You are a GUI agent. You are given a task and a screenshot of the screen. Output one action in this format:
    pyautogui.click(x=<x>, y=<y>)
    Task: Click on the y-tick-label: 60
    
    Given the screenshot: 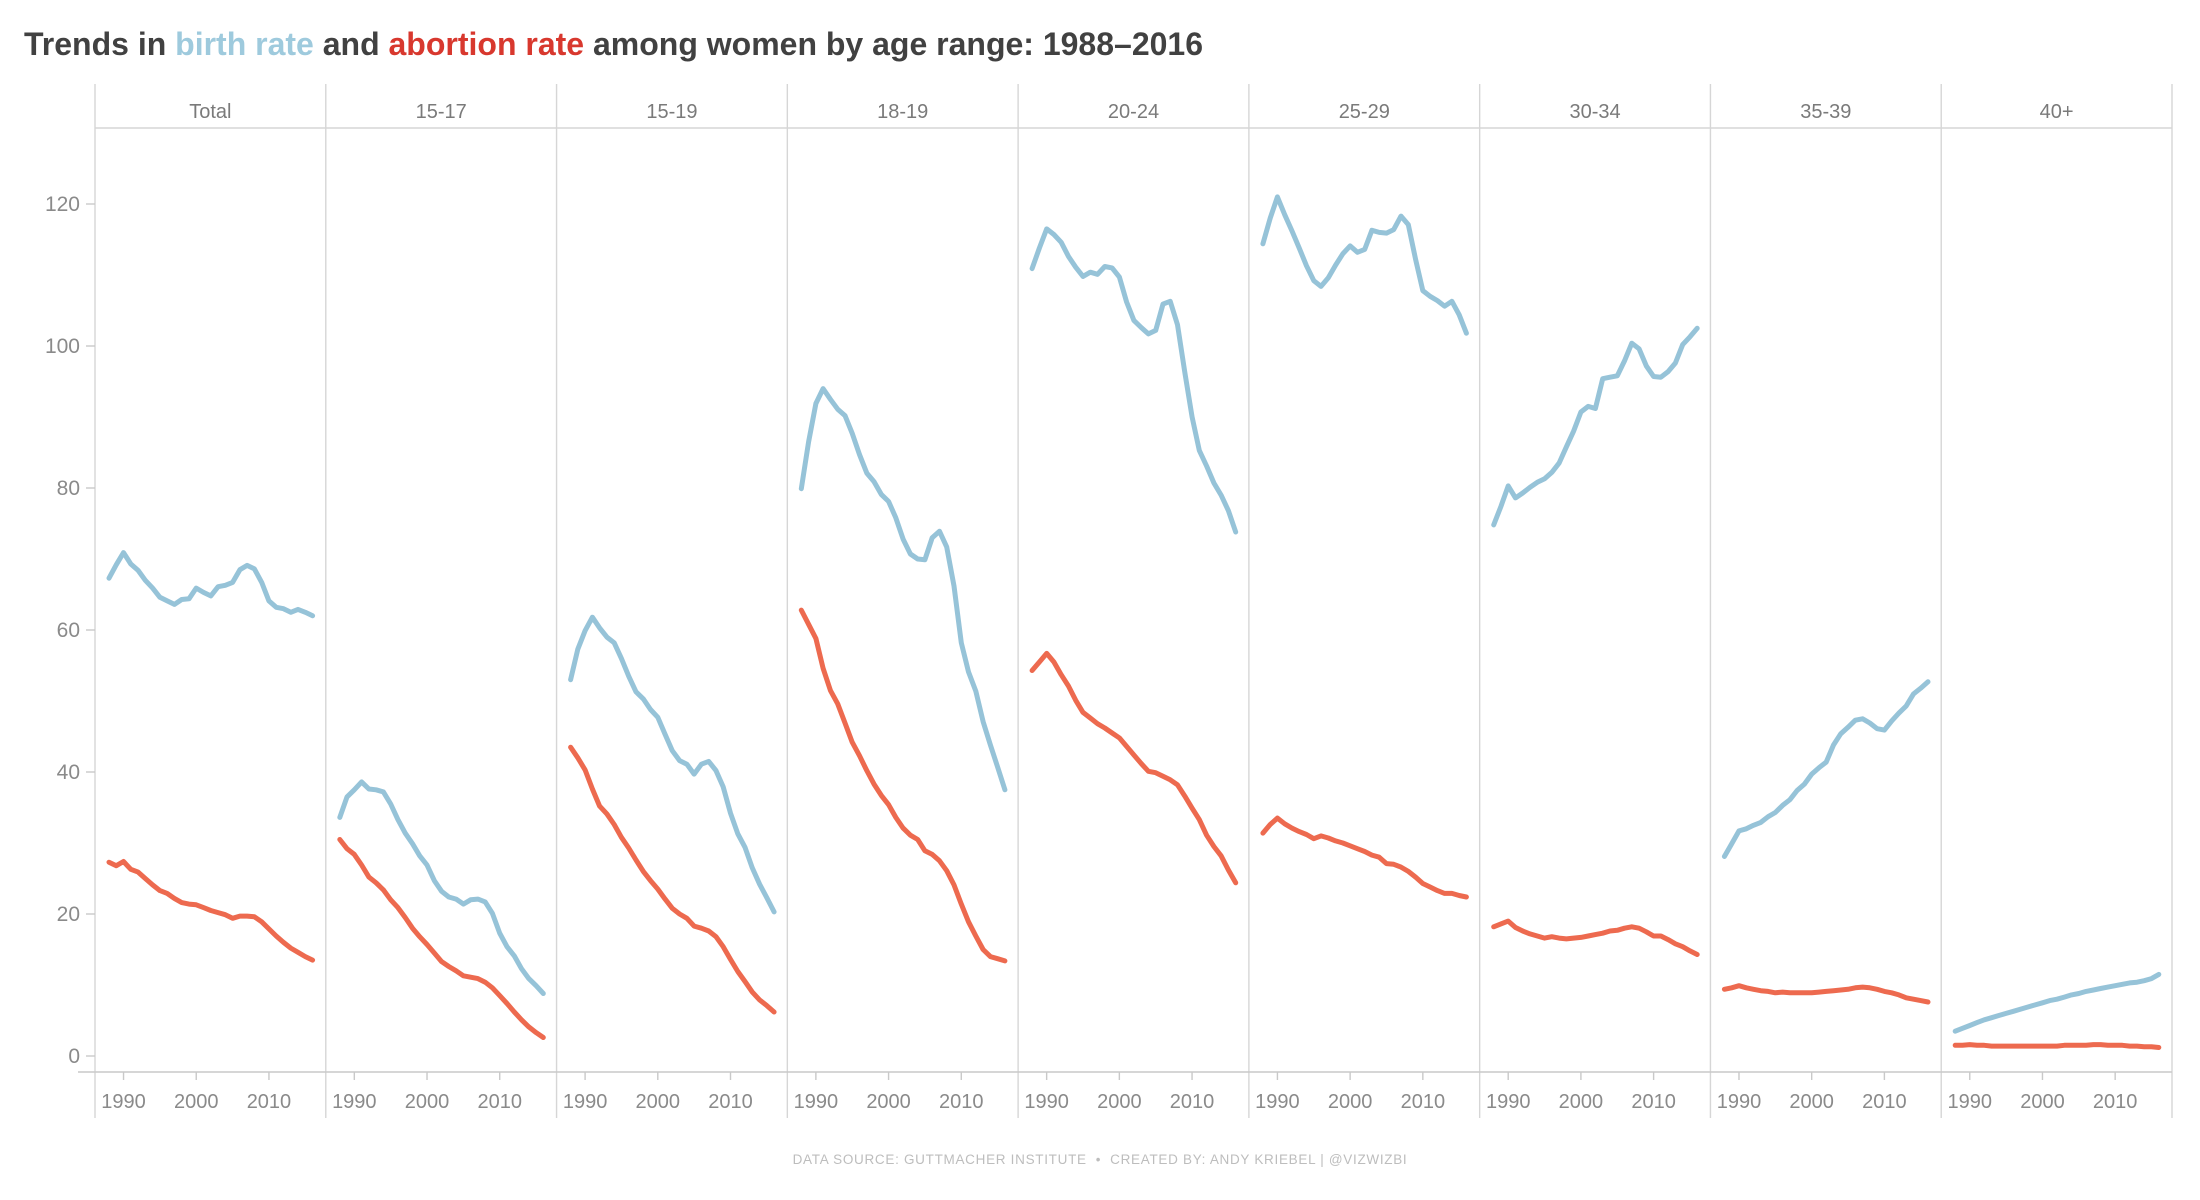 What is the action you would take?
    pyautogui.click(x=68, y=630)
    